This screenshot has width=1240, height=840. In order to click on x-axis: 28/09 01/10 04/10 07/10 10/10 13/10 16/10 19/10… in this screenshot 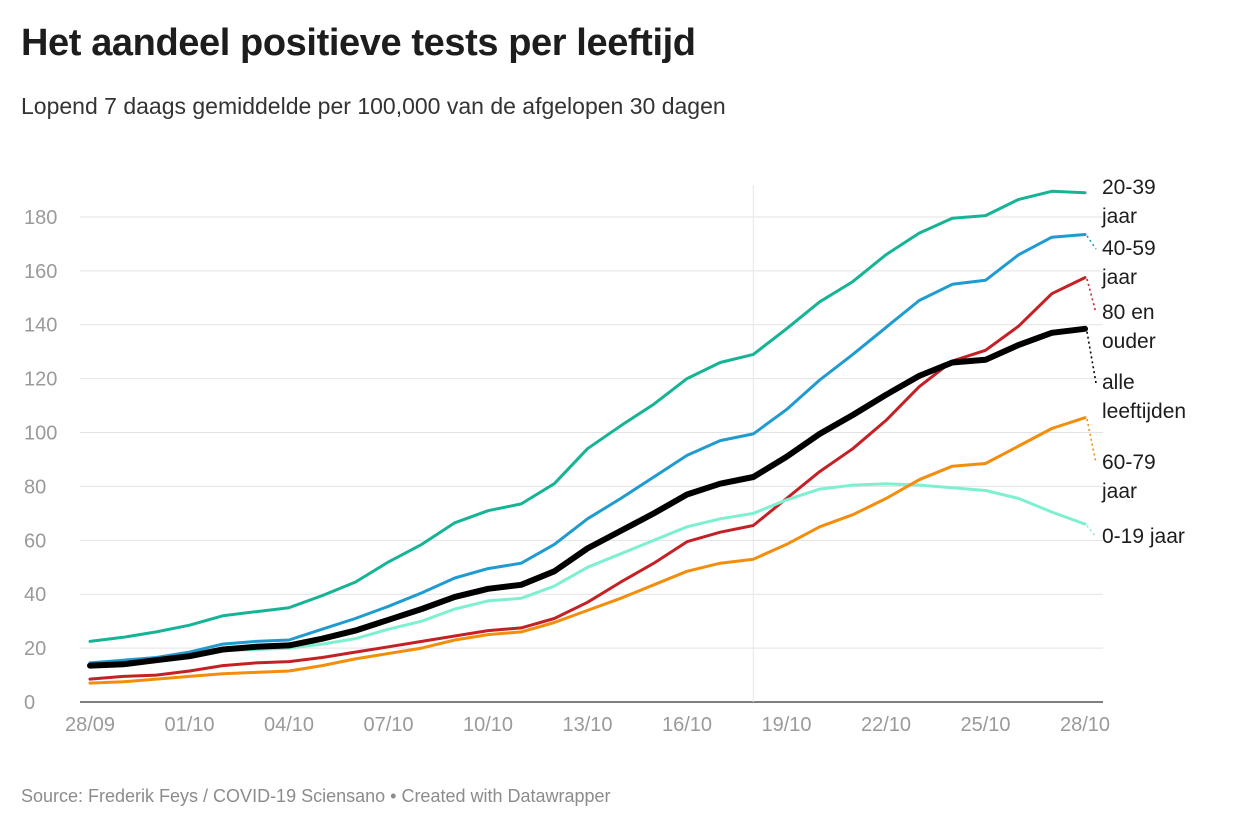, I will do `click(587, 725)`.